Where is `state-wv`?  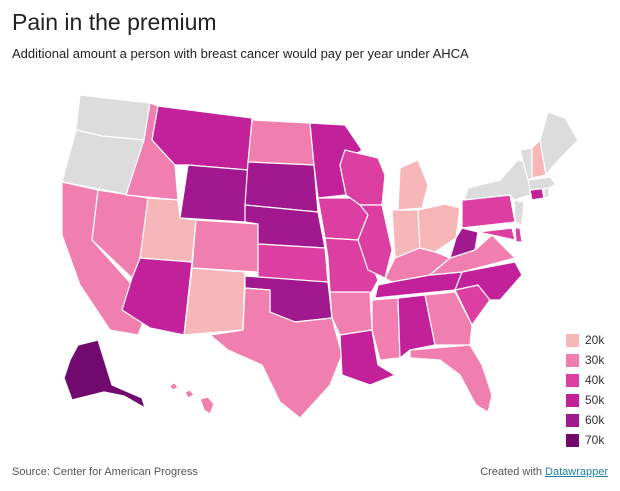 state-wv is located at coordinates (464, 243).